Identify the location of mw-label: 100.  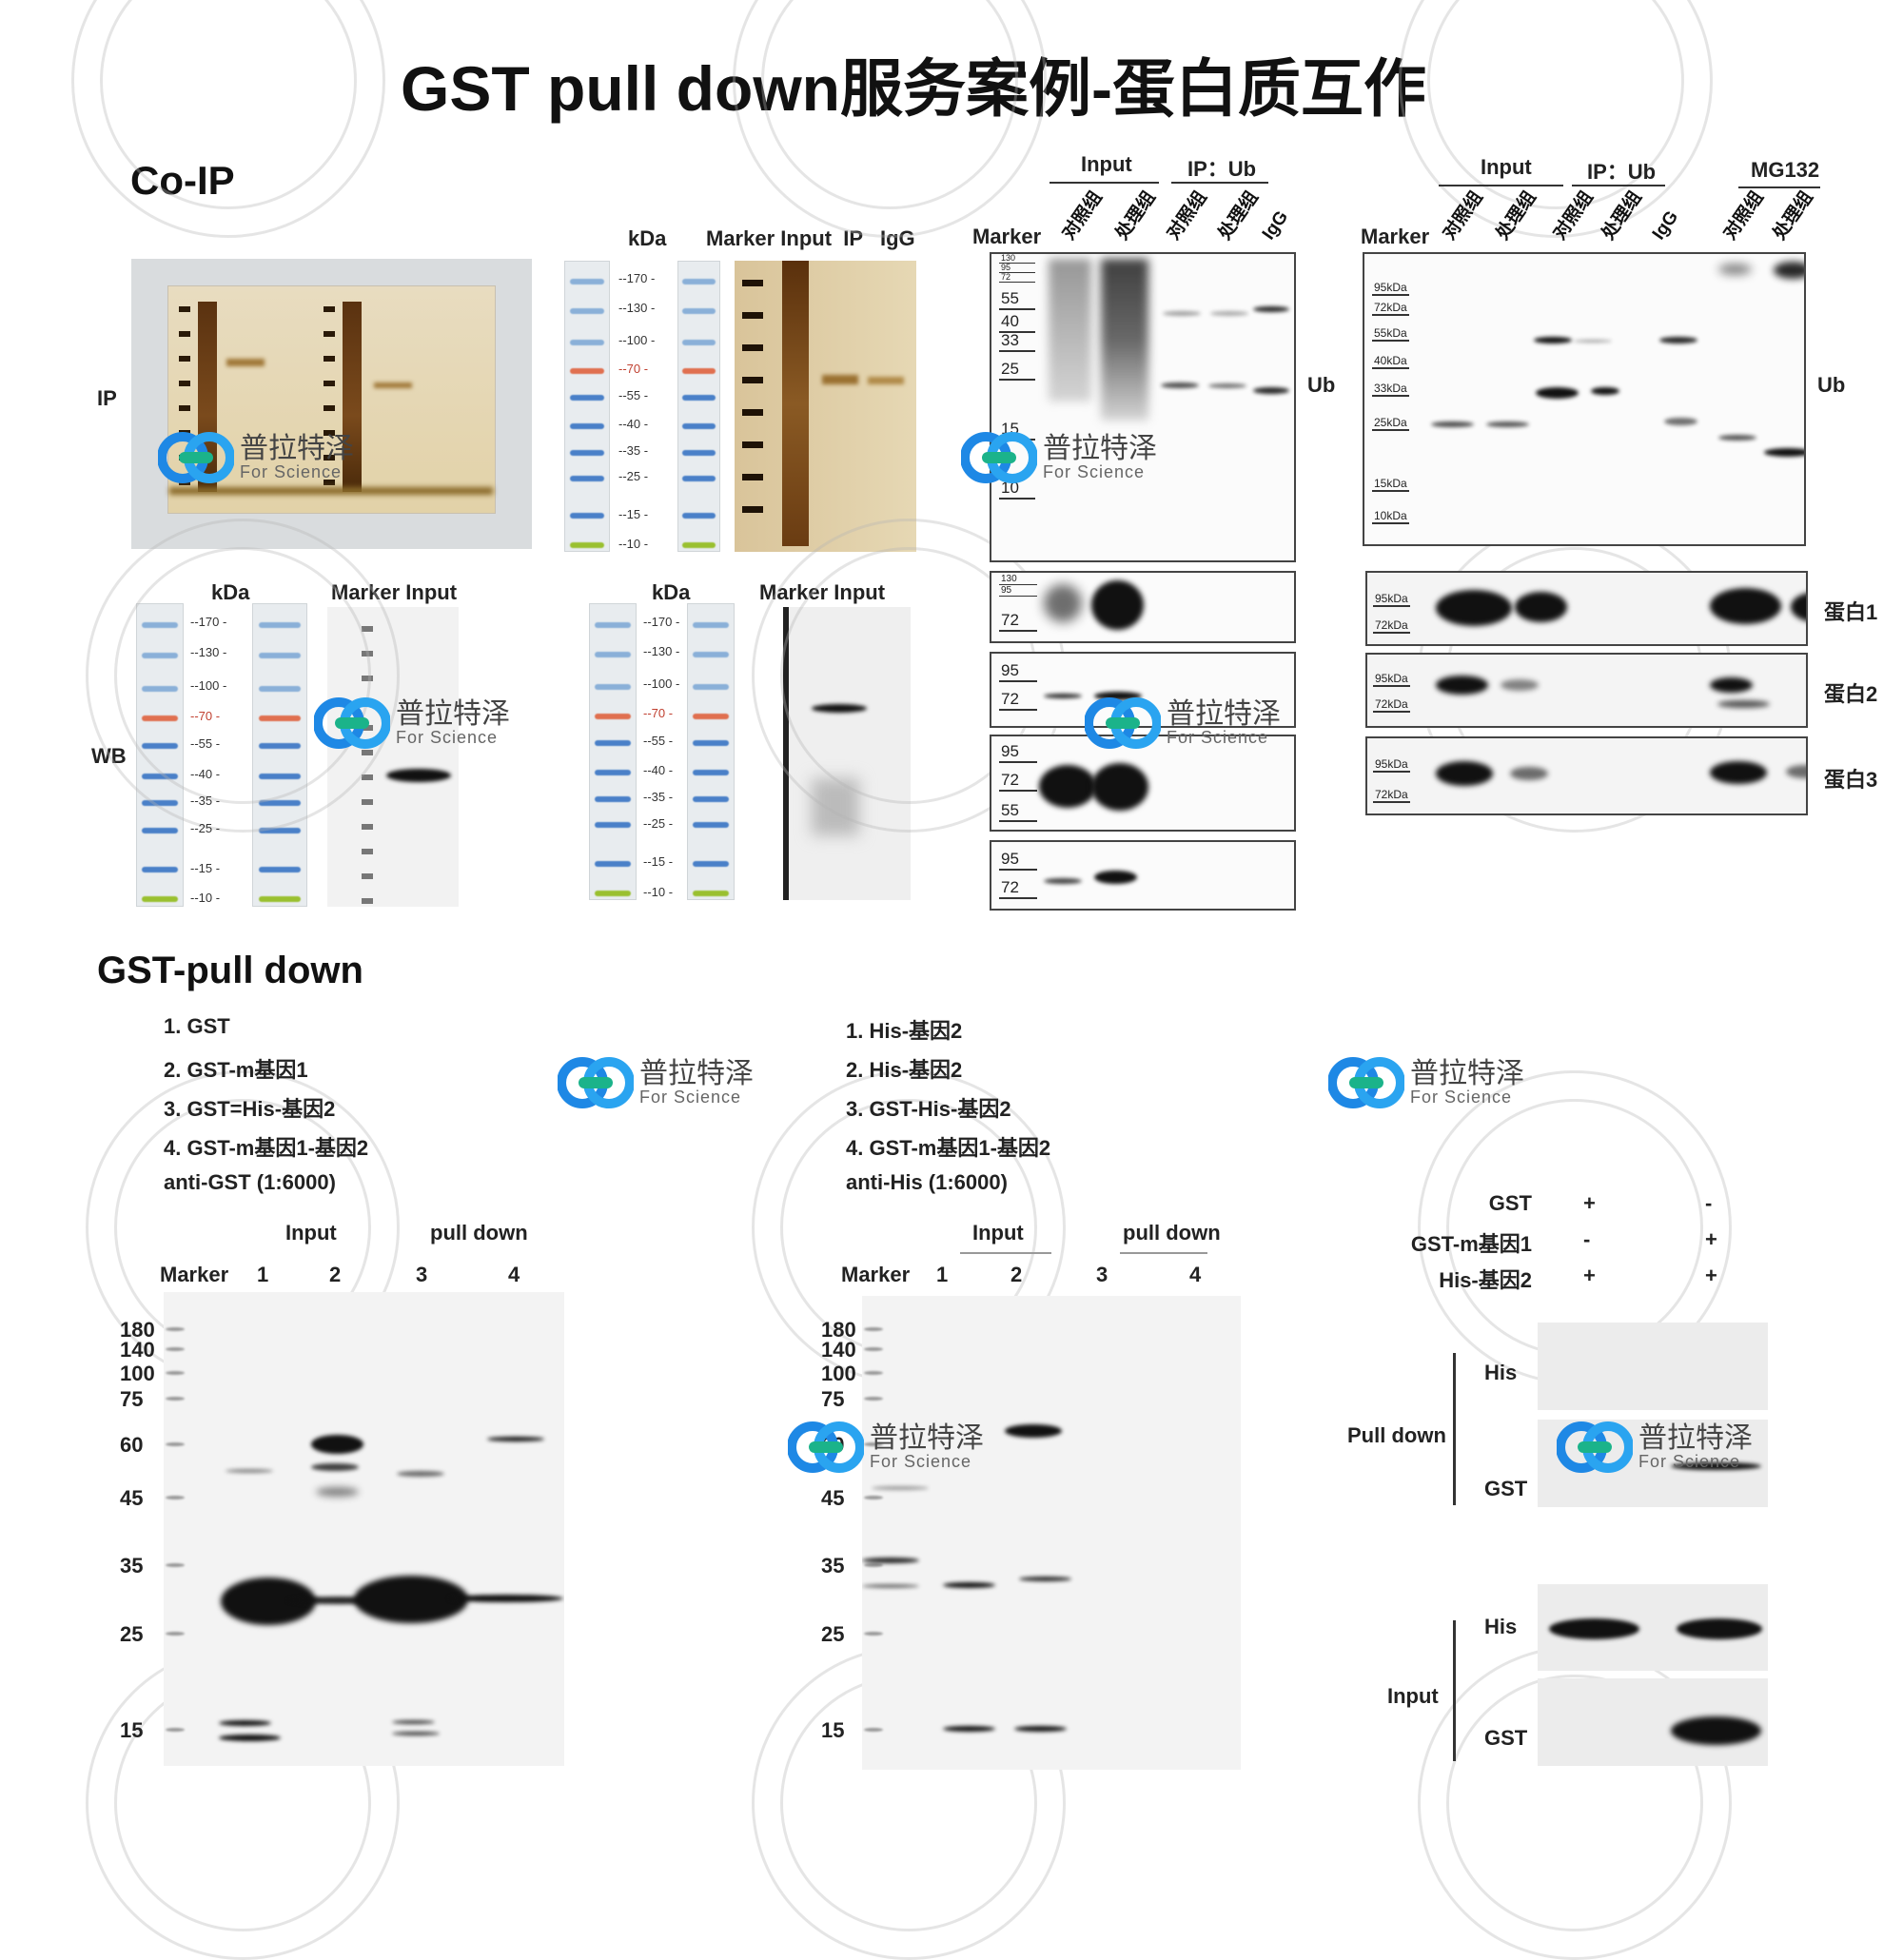
(137, 1373).